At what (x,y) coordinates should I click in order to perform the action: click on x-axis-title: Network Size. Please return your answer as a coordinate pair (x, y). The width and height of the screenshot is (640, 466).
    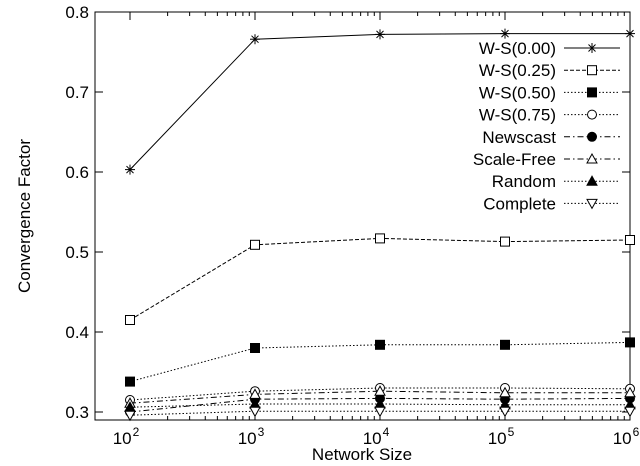
    Looking at the image, I should click on (362, 454).